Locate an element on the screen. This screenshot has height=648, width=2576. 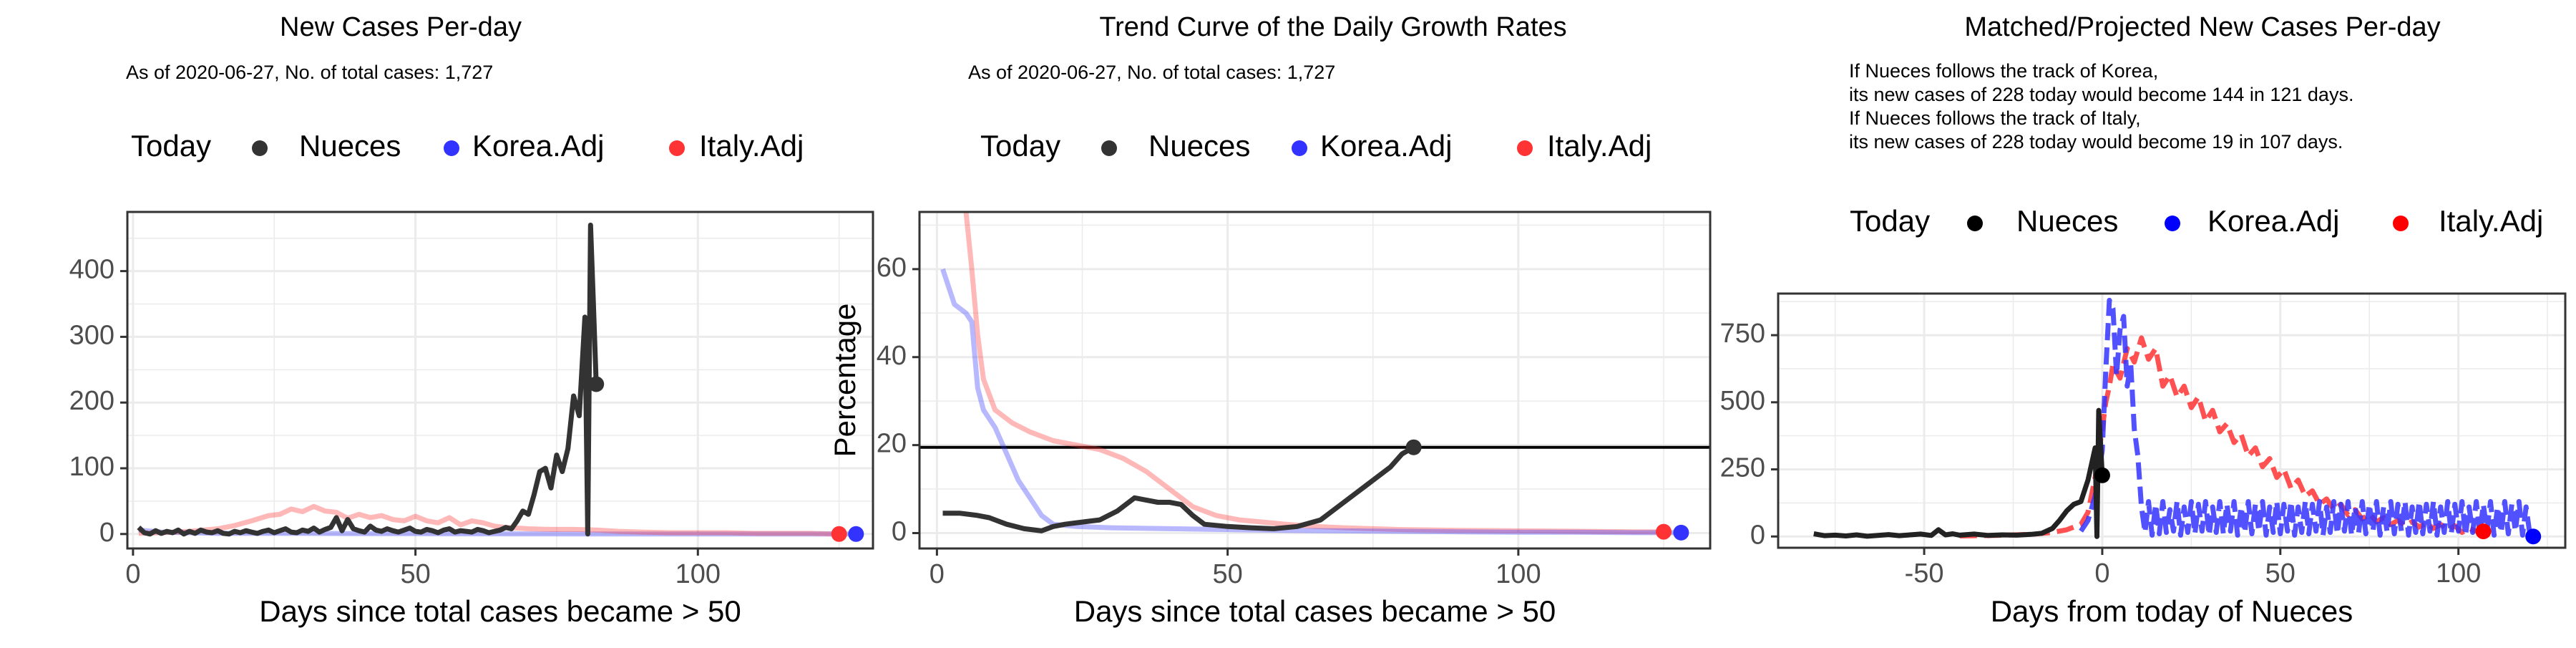
series-line-korea-adj is located at coordinates (2307, 418).